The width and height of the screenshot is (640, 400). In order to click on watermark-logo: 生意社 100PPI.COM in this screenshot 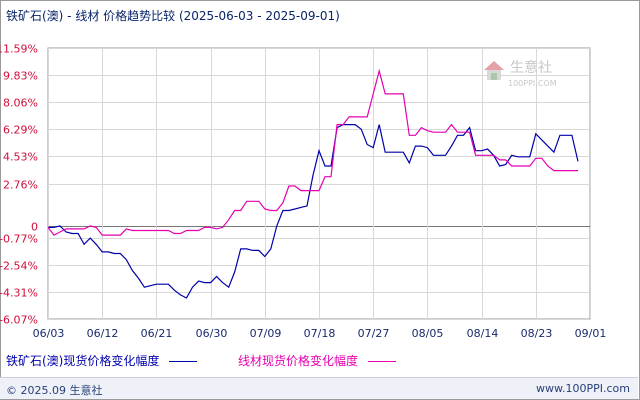, I will do `click(520, 73)`.